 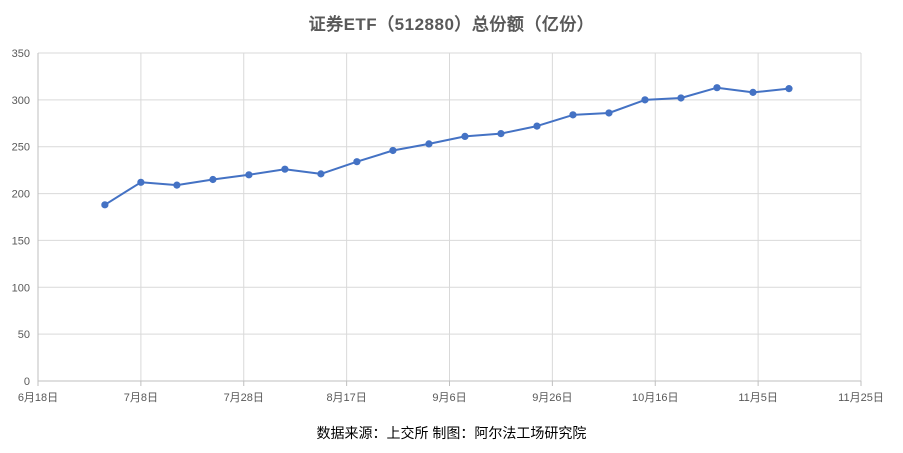 What do you see at coordinates (244, 398) in the screenshot?
I see `x-tick-label: 7月28日` at bounding box center [244, 398].